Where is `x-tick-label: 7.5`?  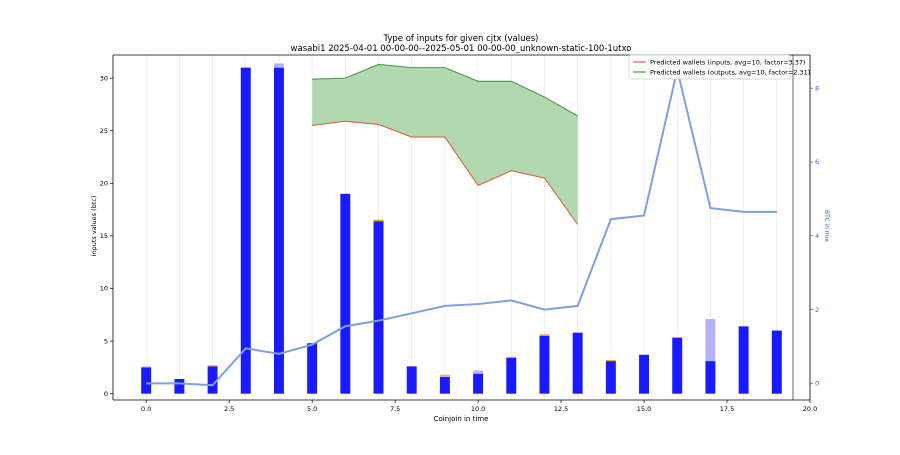
x-tick-label: 7.5 is located at coordinates (395, 409).